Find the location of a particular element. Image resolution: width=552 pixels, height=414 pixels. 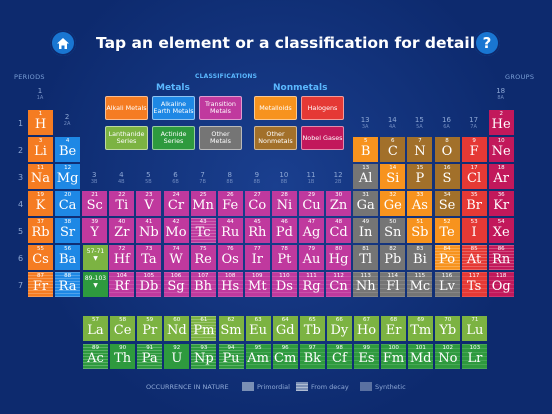

element-ts: 117 Ts is located at coordinates (474, 284).